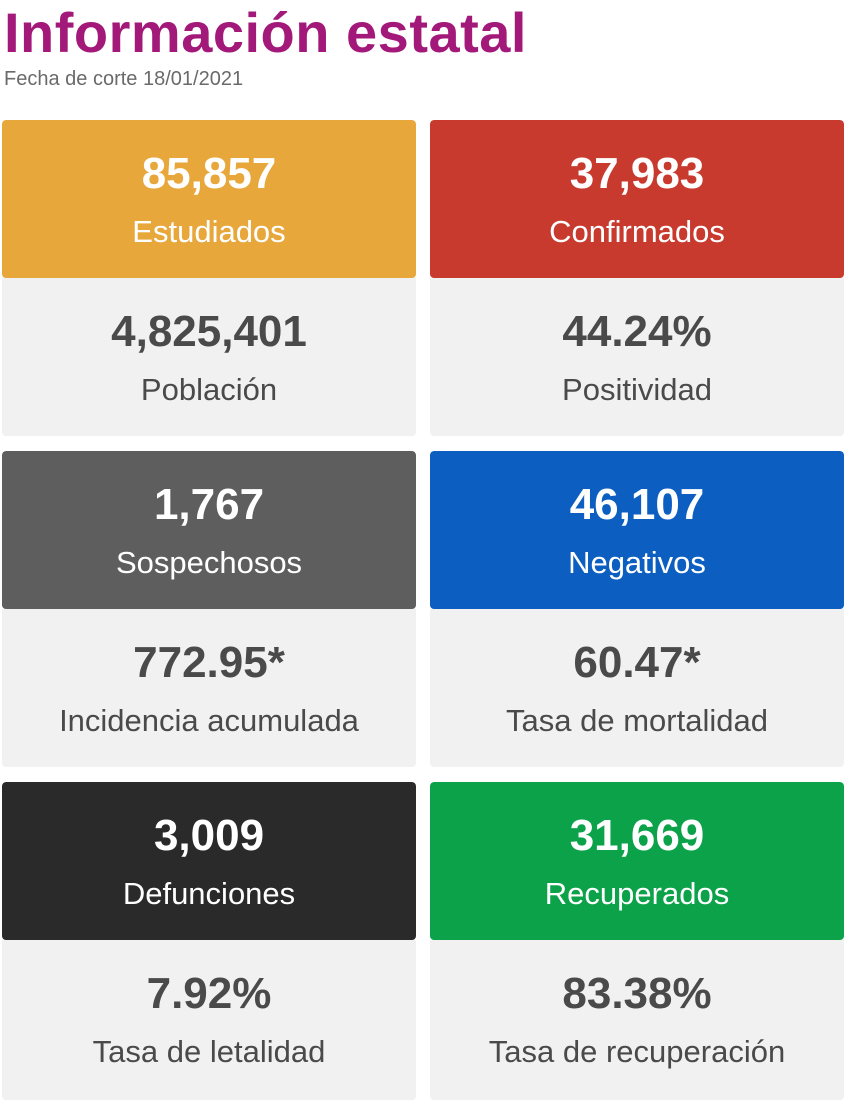 The height and width of the screenshot is (1100, 854). I want to click on card-body-poblacion: 4,825,401 Población, so click(209, 357).